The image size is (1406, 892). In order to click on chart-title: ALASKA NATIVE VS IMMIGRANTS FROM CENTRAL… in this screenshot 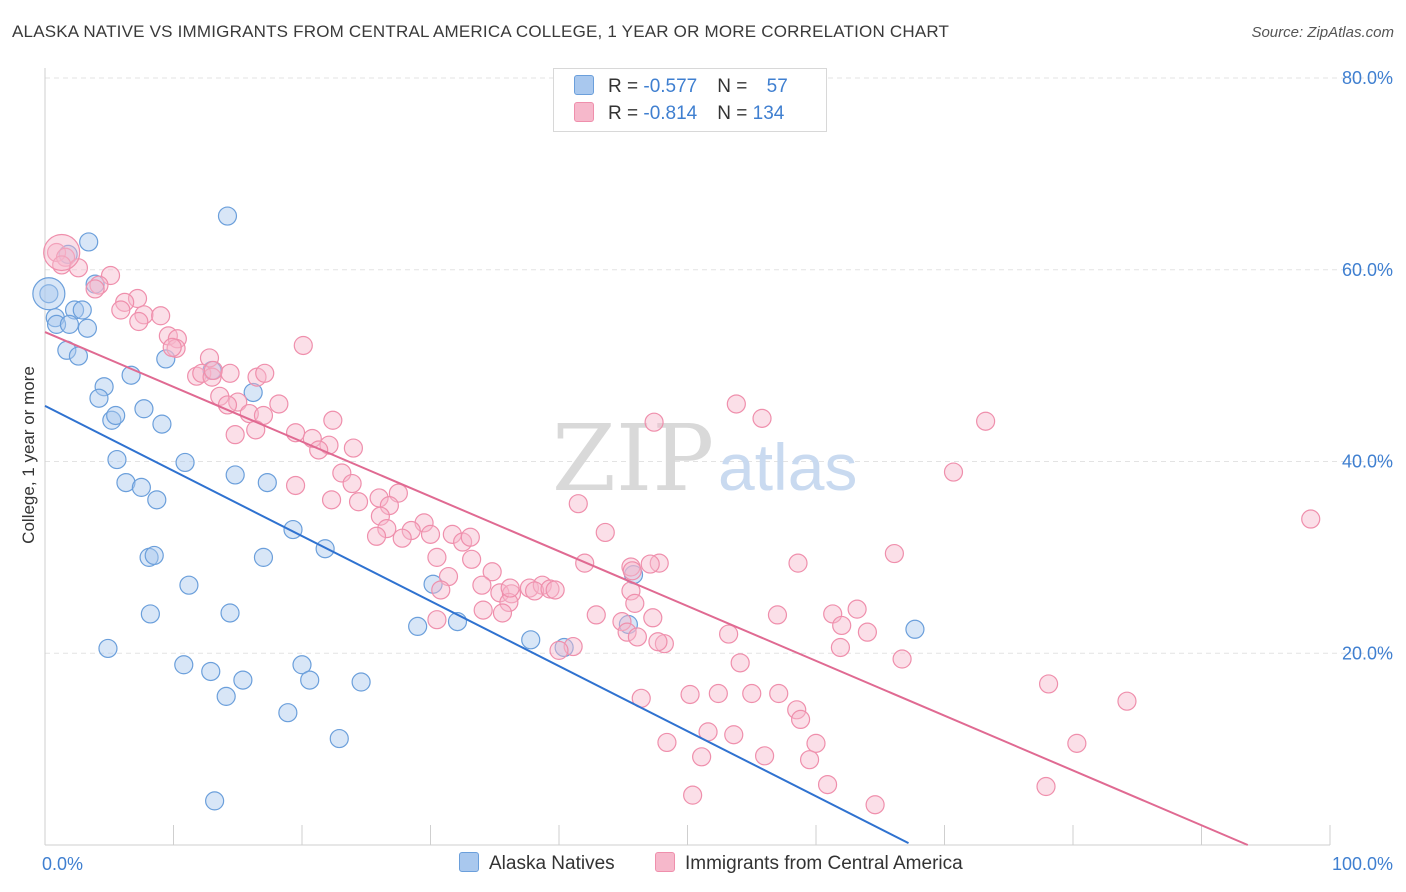, I will do `click(481, 31)`.